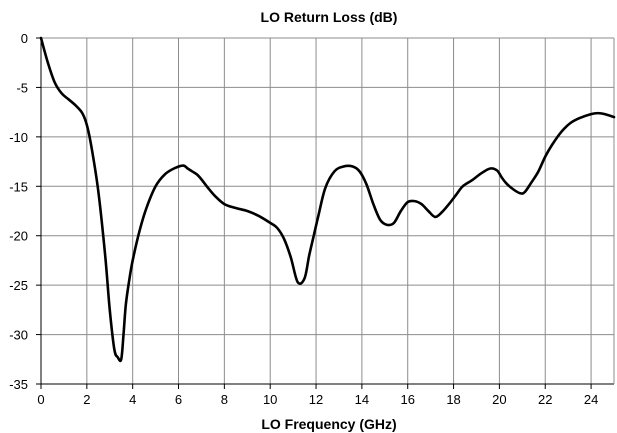 The image size is (617, 433). What do you see at coordinates (328, 424) in the screenshot?
I see `x-axis-label: LO Frequency (GHz)` at bounding box center [328, 424].